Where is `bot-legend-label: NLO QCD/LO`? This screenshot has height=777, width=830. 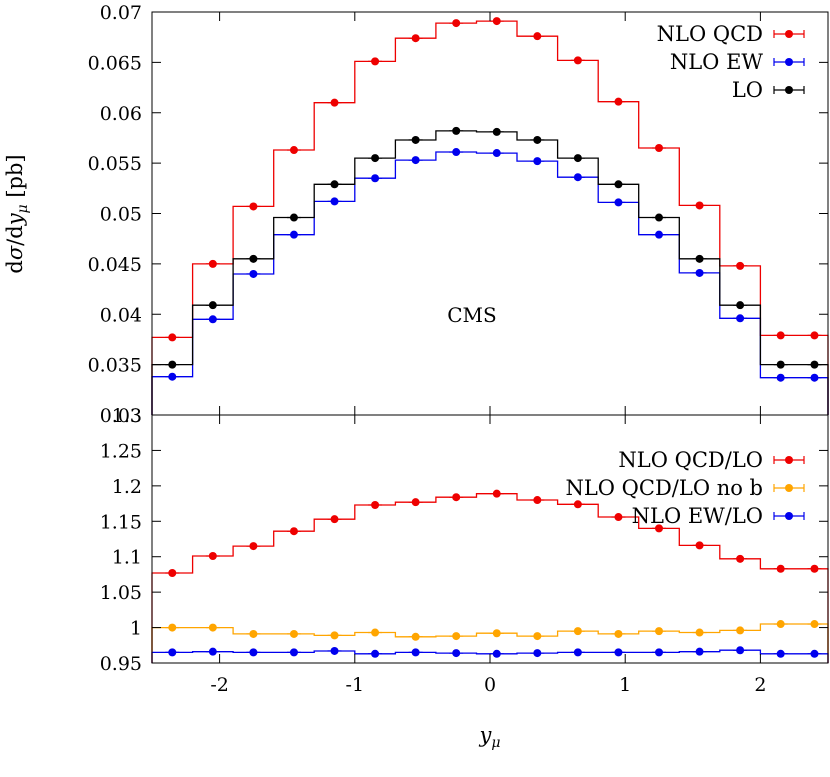 bot-legend-label: NLO QCD/LO is located at coordinates (690, 460).